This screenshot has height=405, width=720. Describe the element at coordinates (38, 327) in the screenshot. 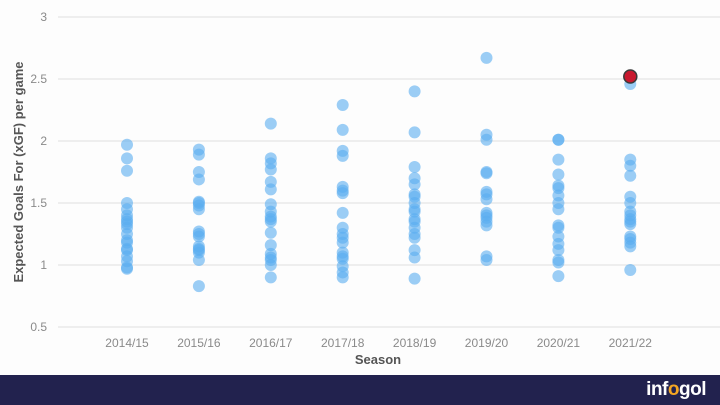

I see `y-tick-label: 0.5` at that location.